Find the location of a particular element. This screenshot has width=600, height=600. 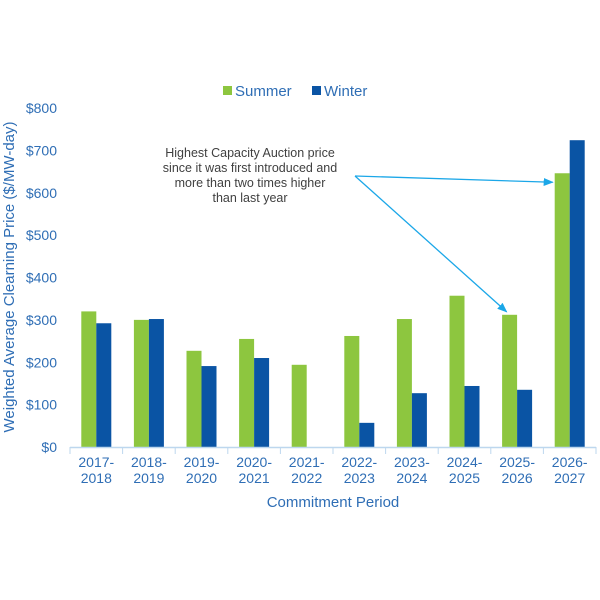

x-tick-label: 2019 is located at coordinates (148, 478).